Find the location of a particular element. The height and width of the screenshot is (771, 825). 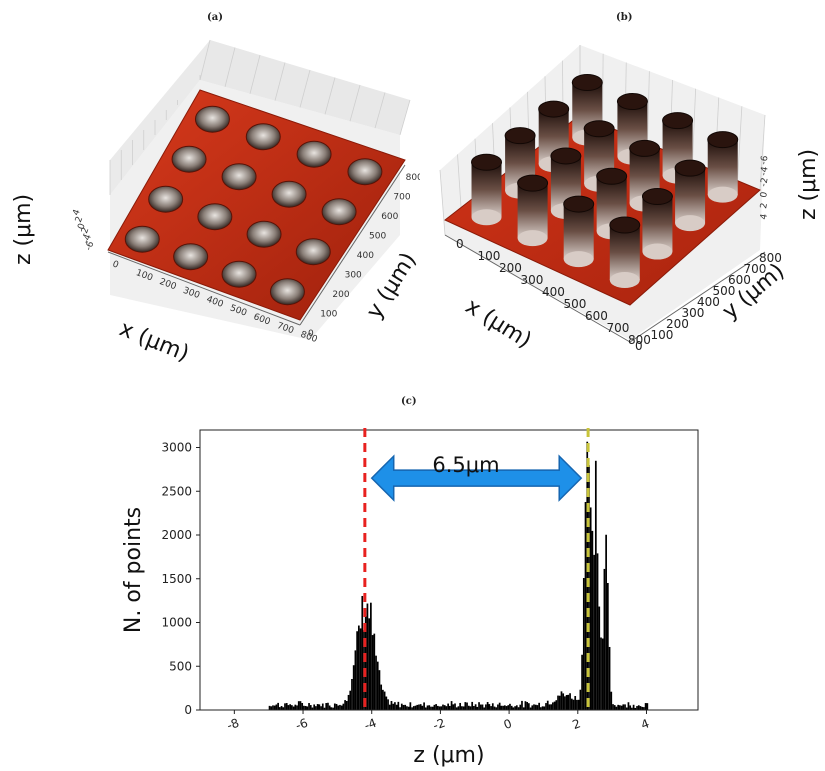

histogram-markers is located at coordinates (476, 569).